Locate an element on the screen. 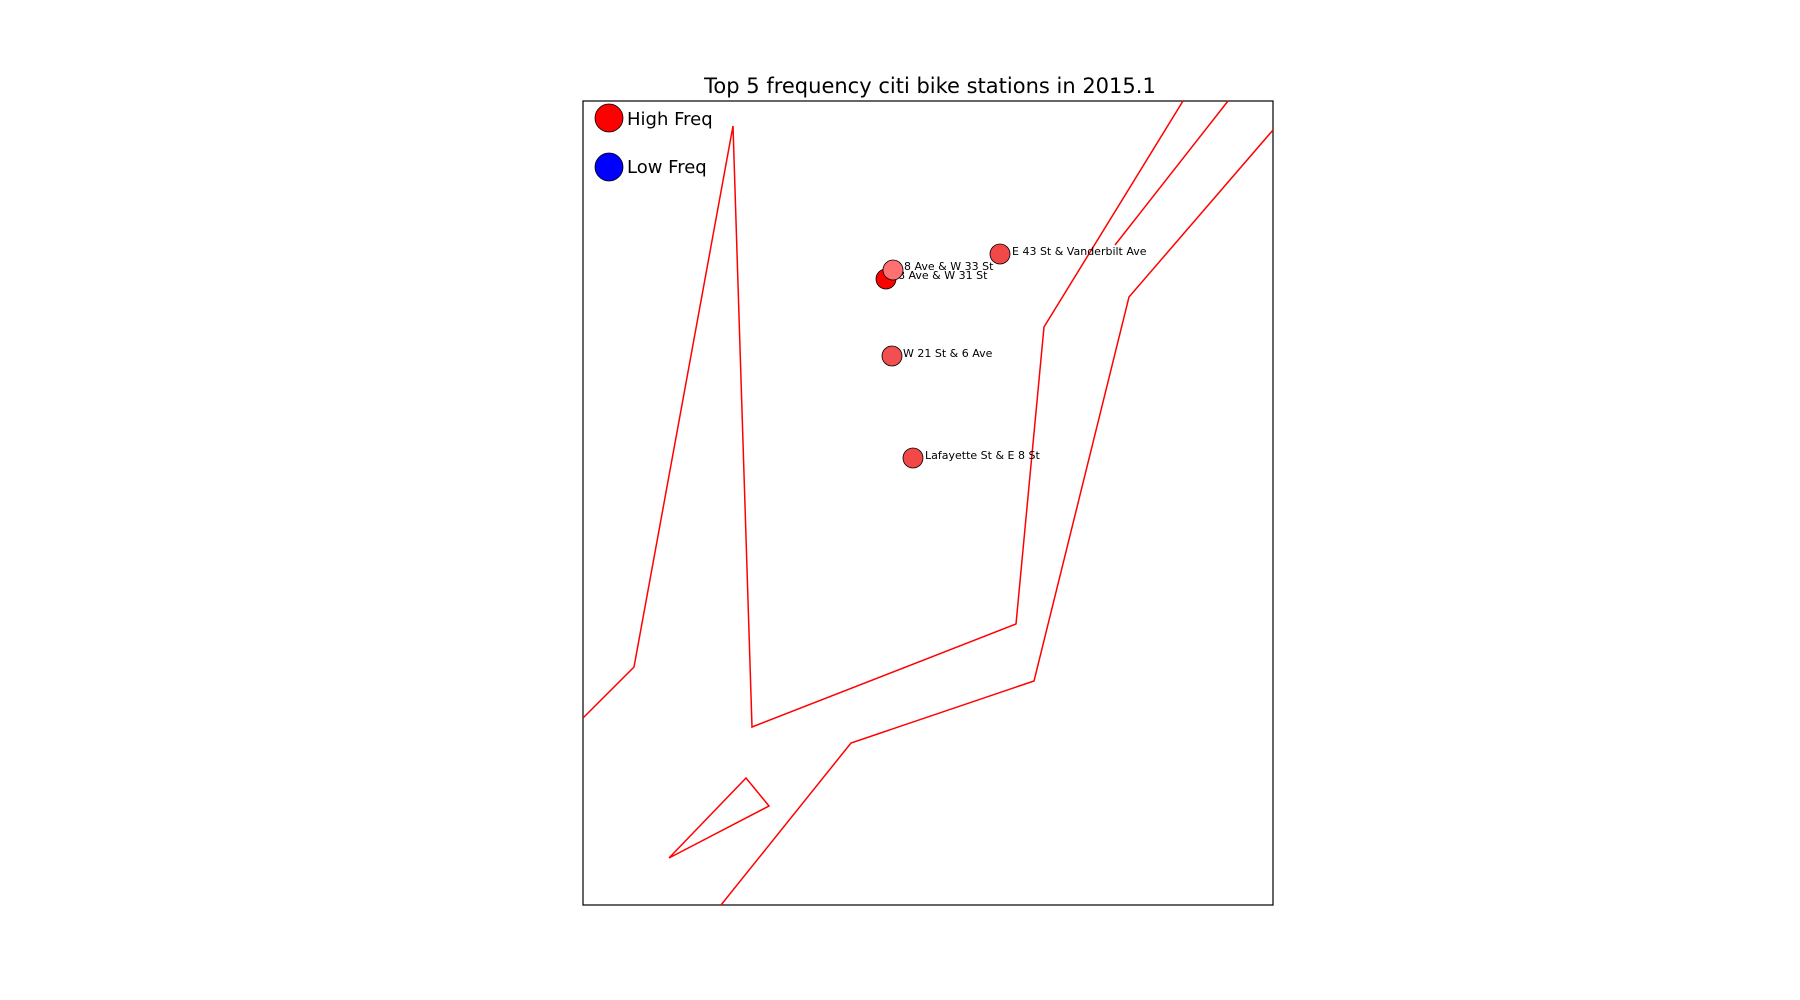 This screenshot has height=1000, width=1800. boundary-east-shore is located at coordinates (1171, 173).